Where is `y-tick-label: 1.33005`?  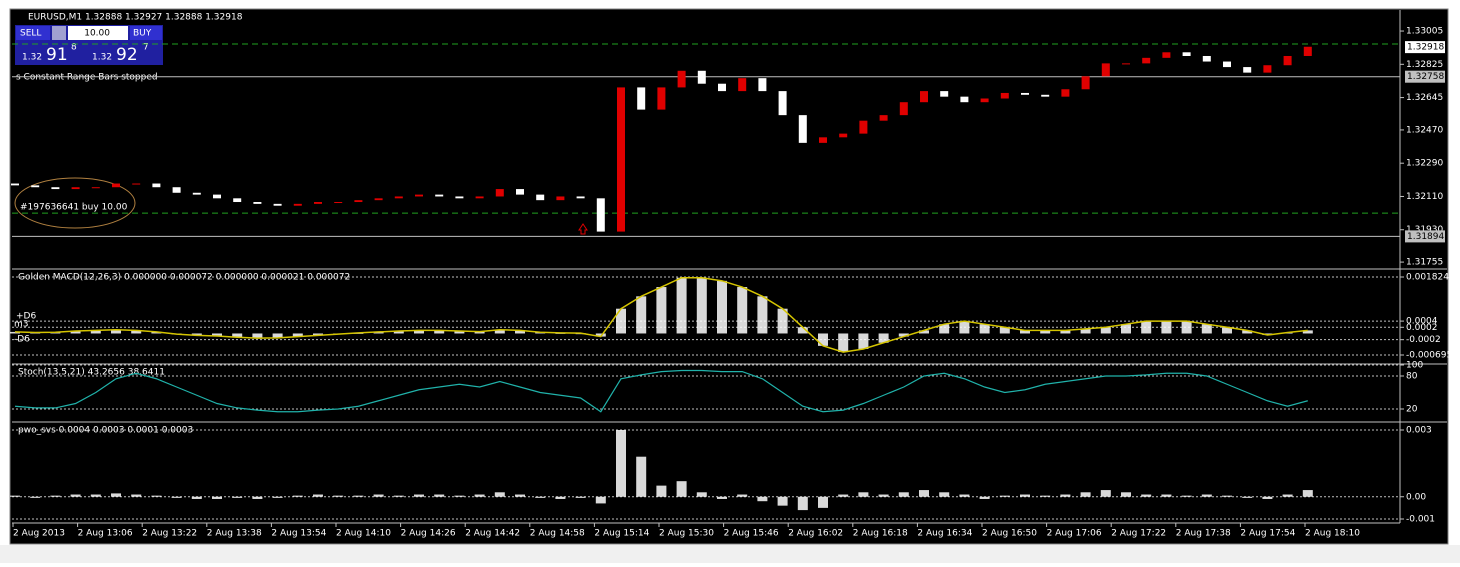
y-tick-label: 1.33005 is located at coordinates (1424, 32).